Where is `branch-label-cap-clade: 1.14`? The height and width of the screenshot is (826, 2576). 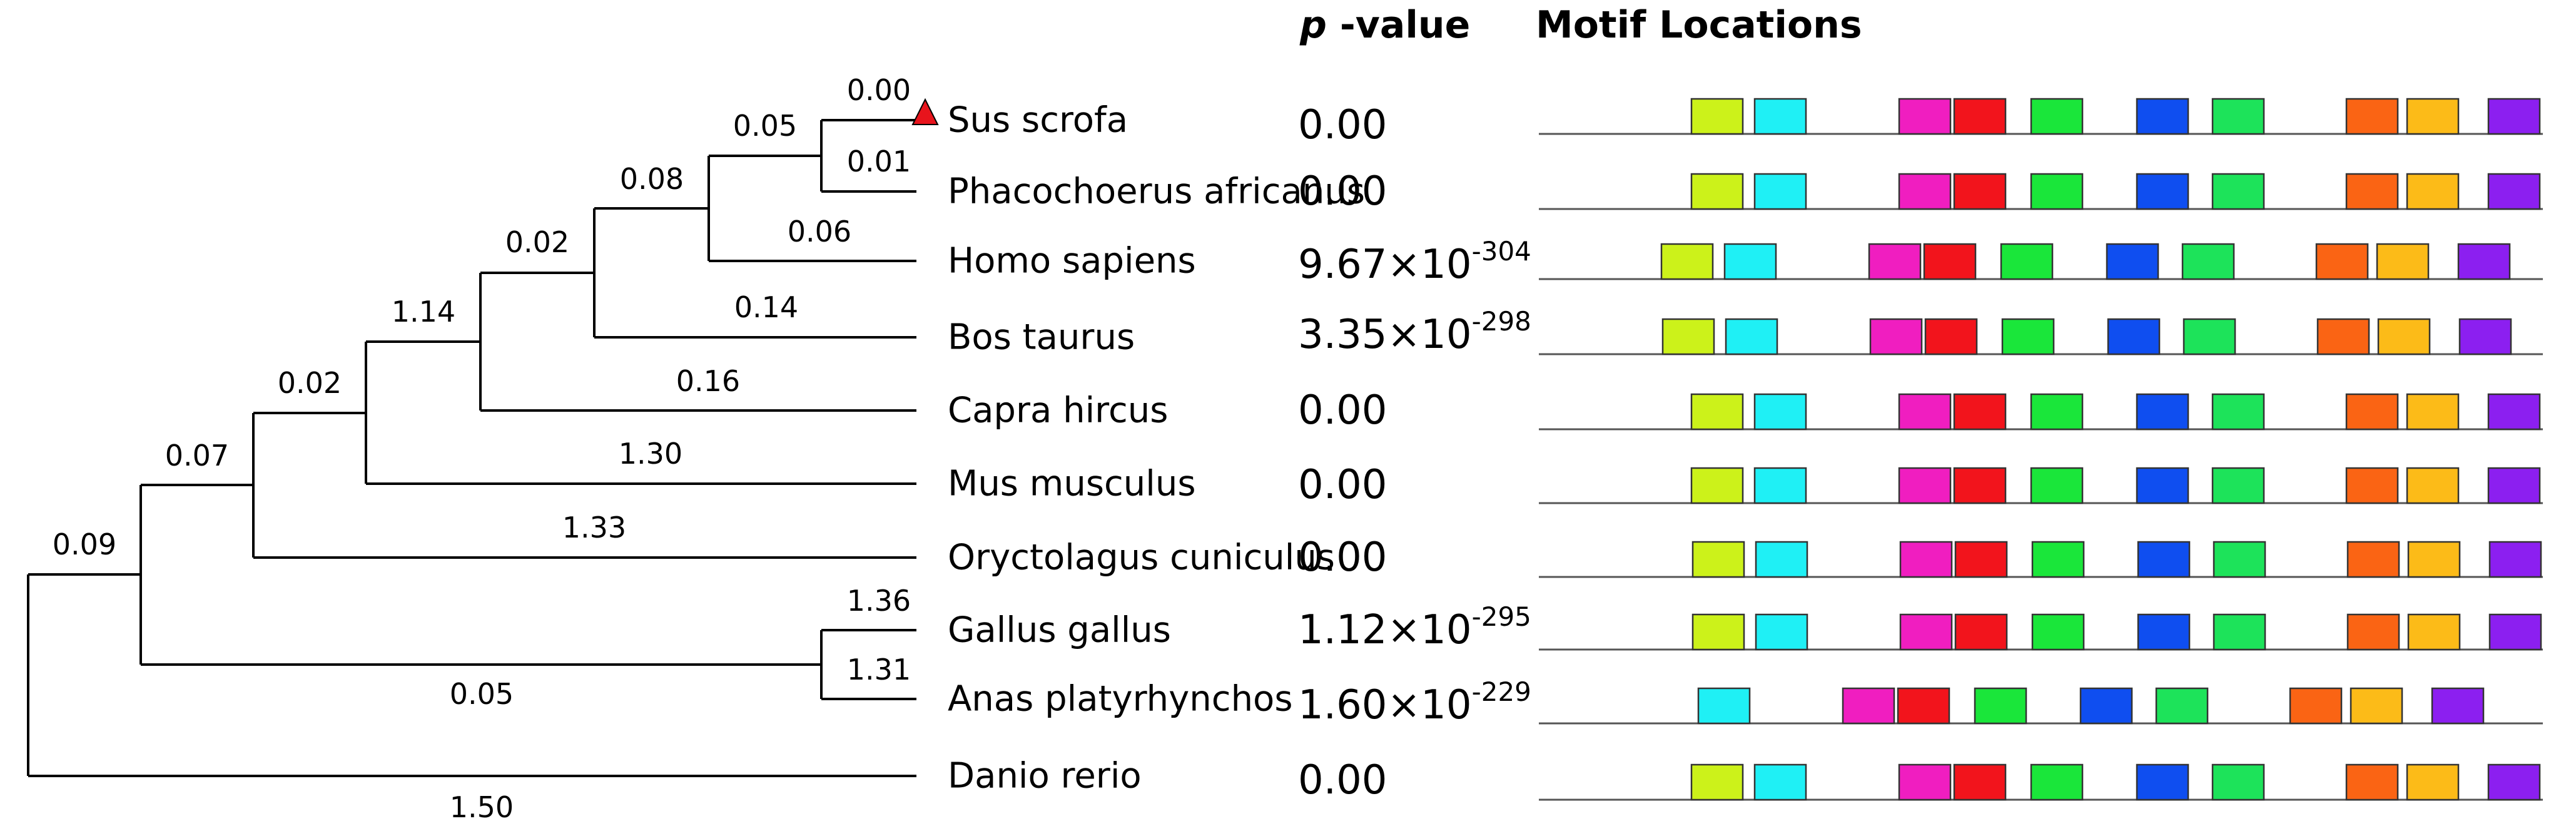 branch-label-cap-clade: 1.14 is located at coordinates (423, 312).